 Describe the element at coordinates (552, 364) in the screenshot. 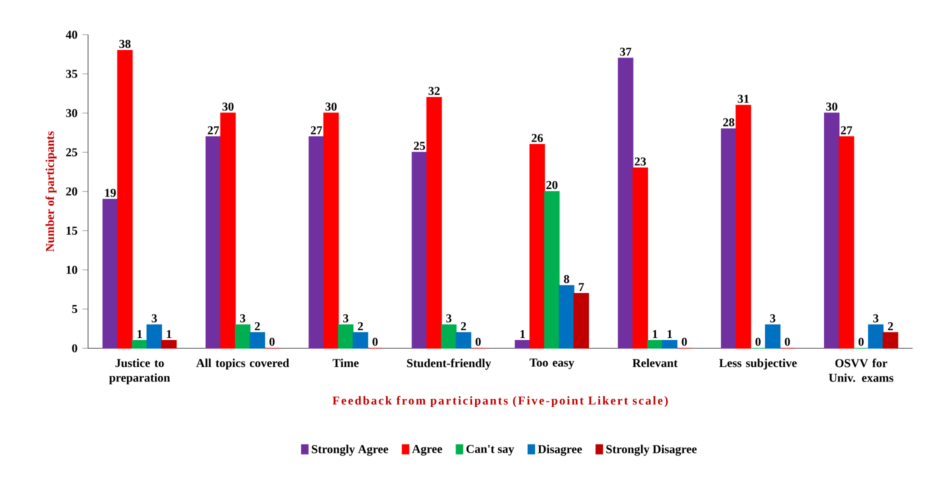

I see `x-tick-label: Too easy` at that location.